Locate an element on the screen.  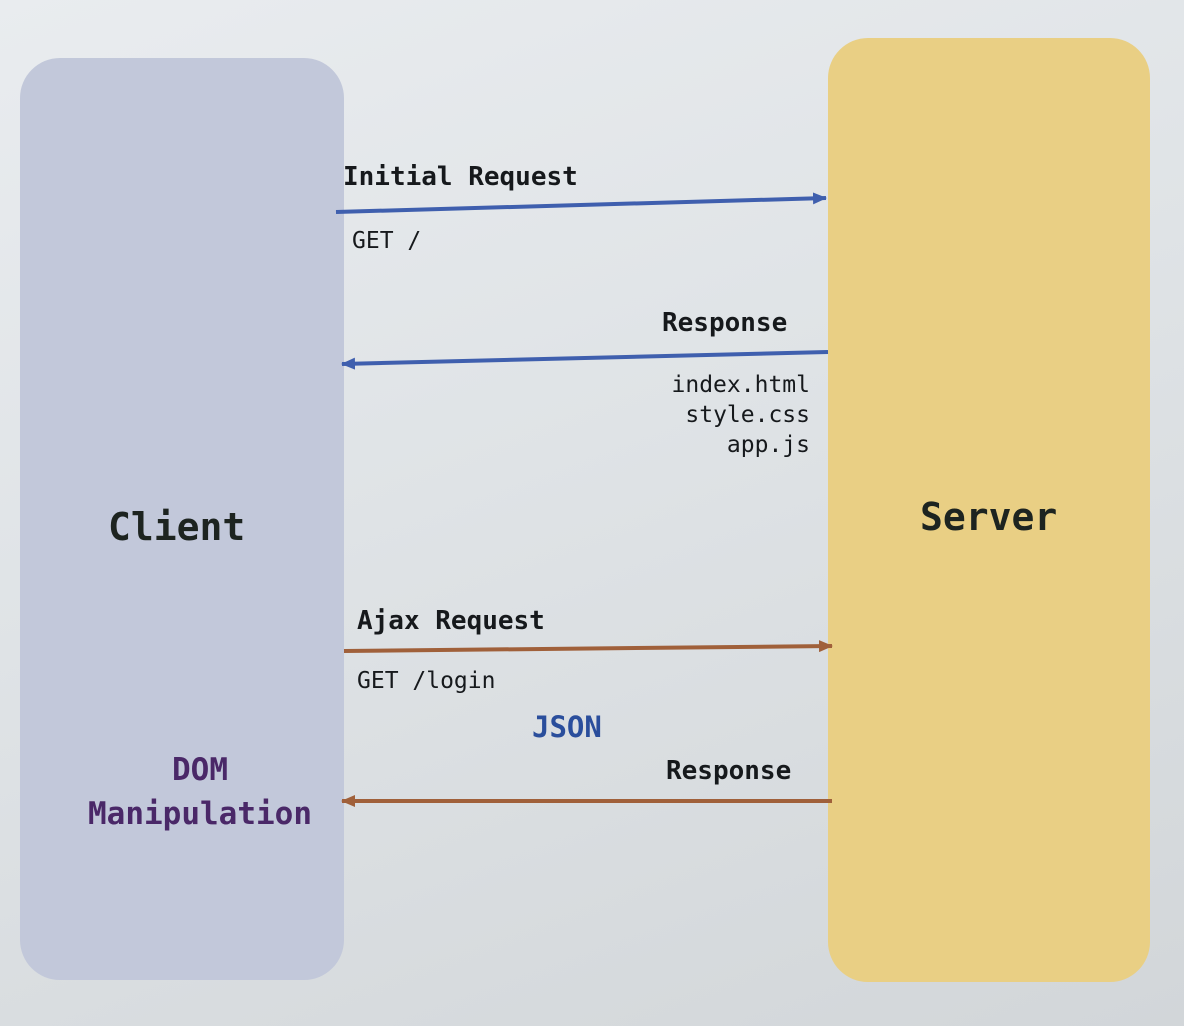
response-file: index.html is located at coordinates (740, 385).